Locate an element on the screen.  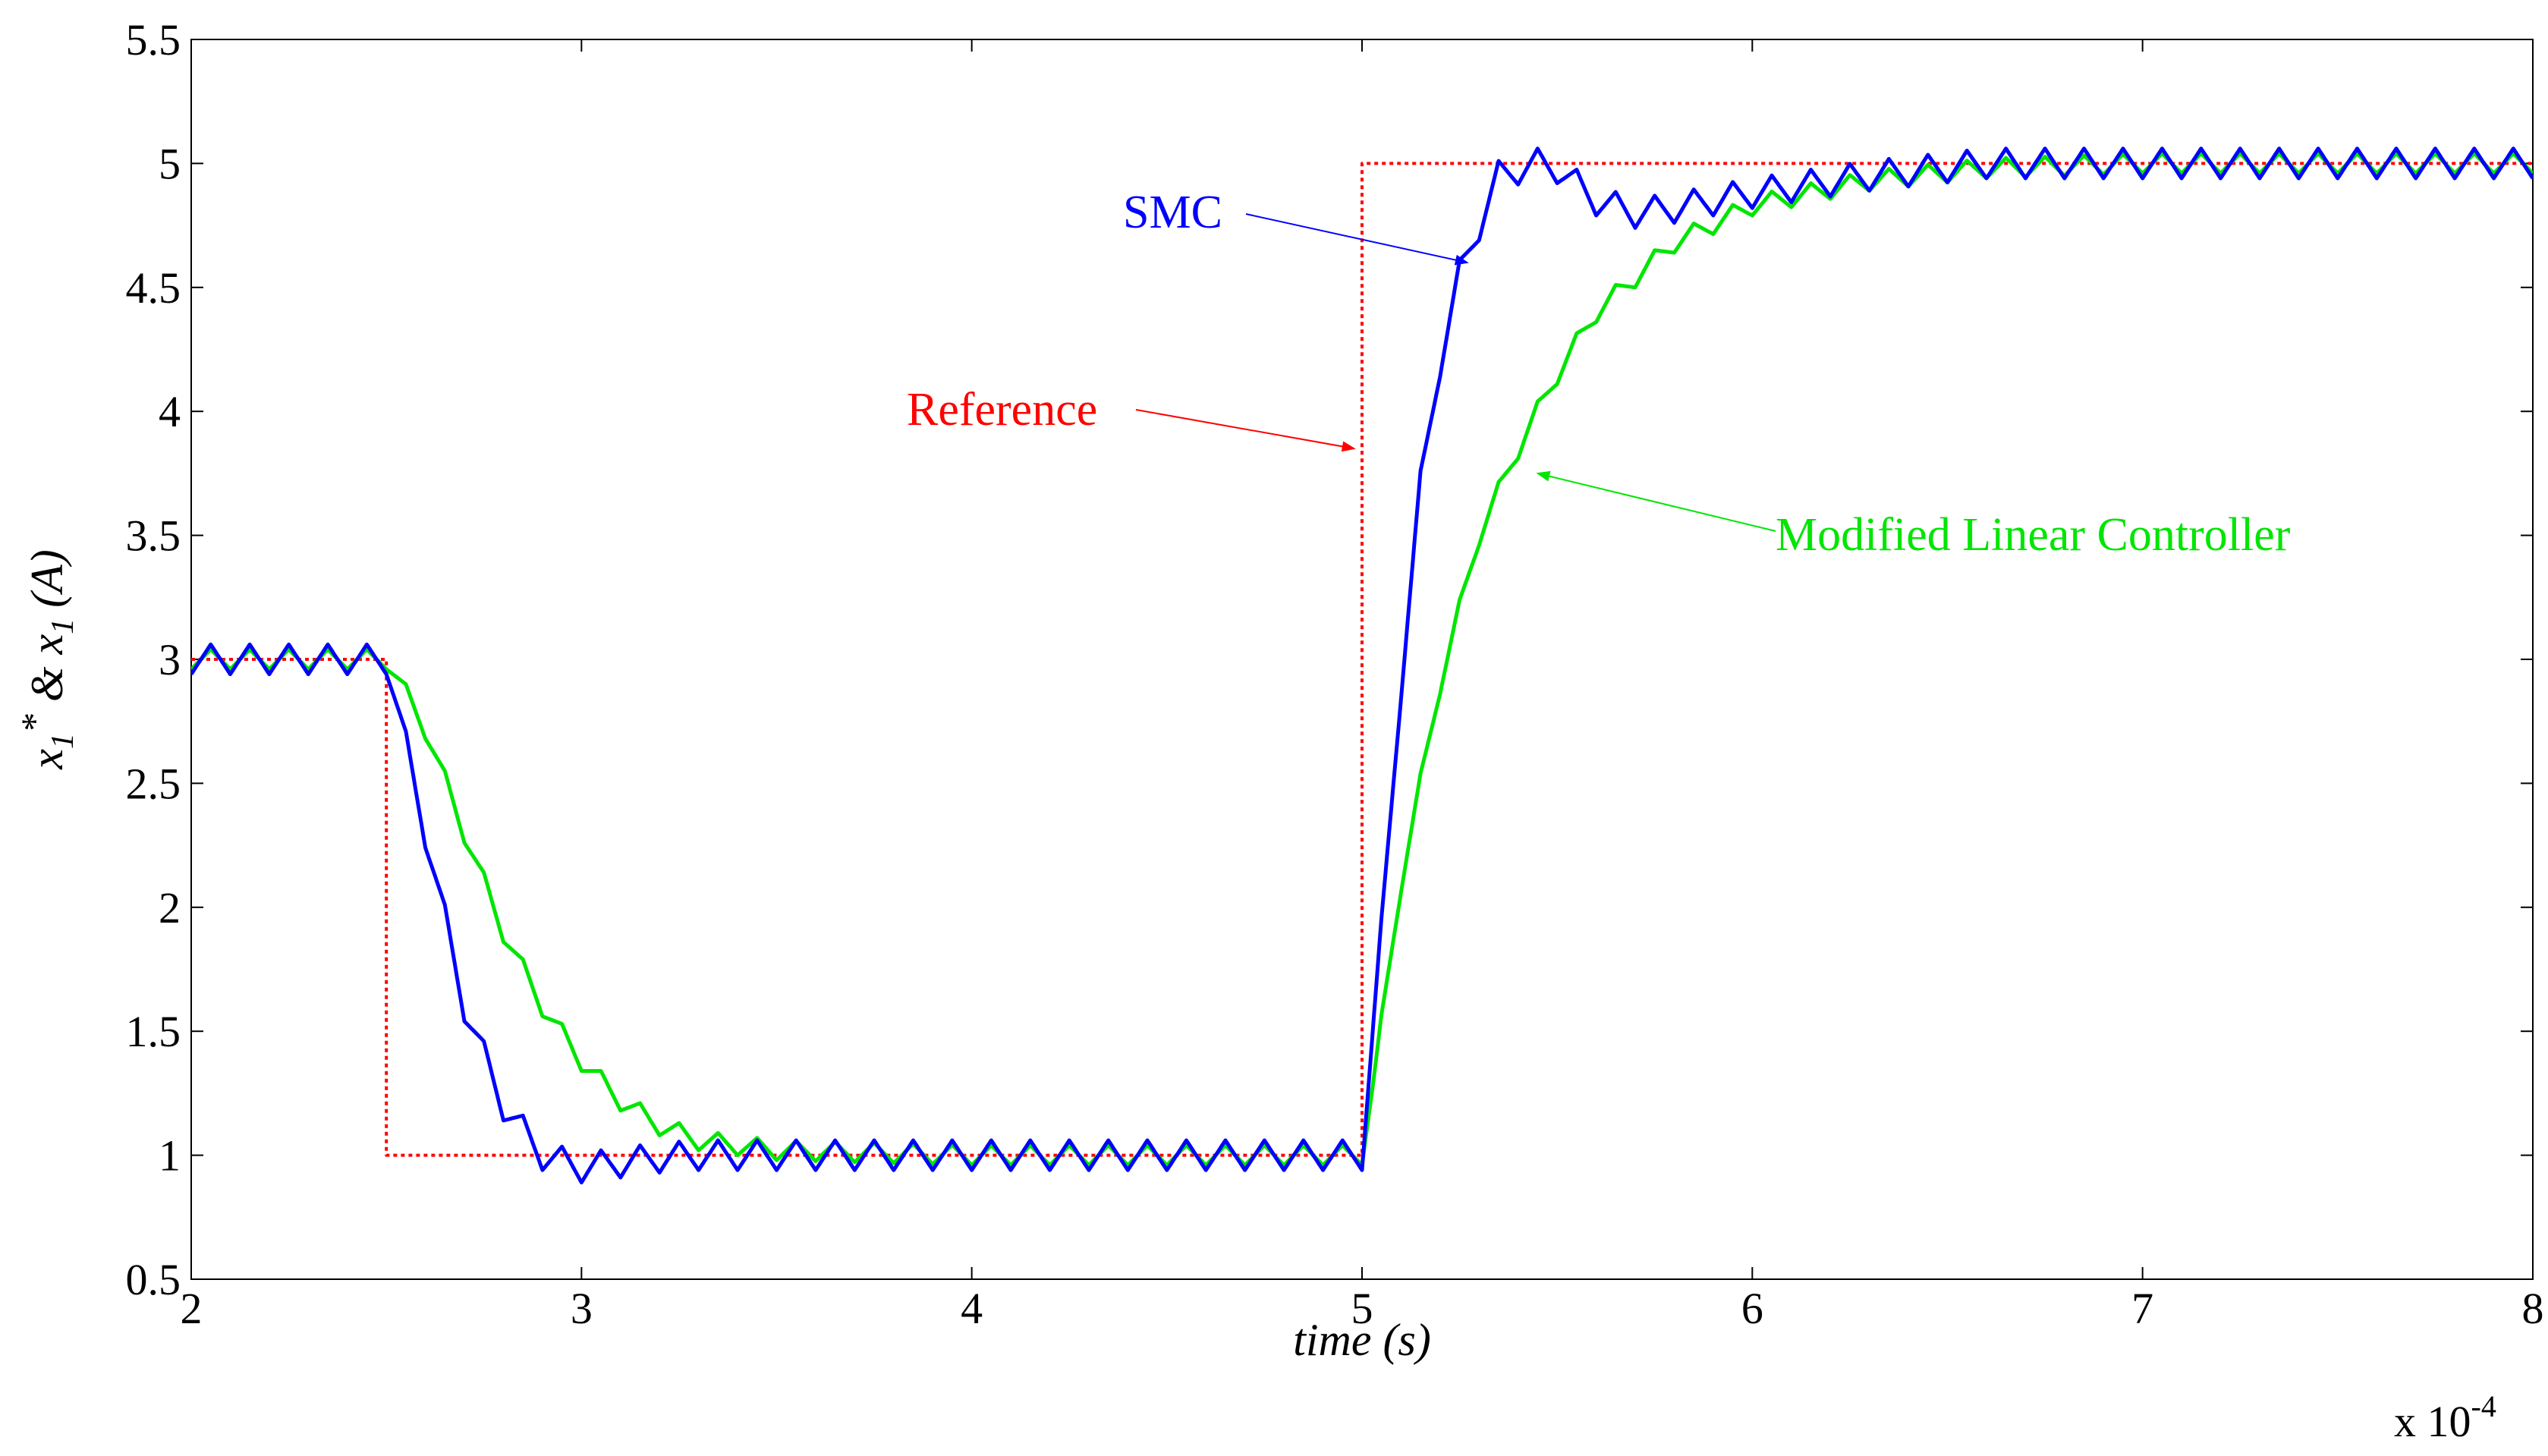
y-label-amp: & is located at coordinates (47, 684).